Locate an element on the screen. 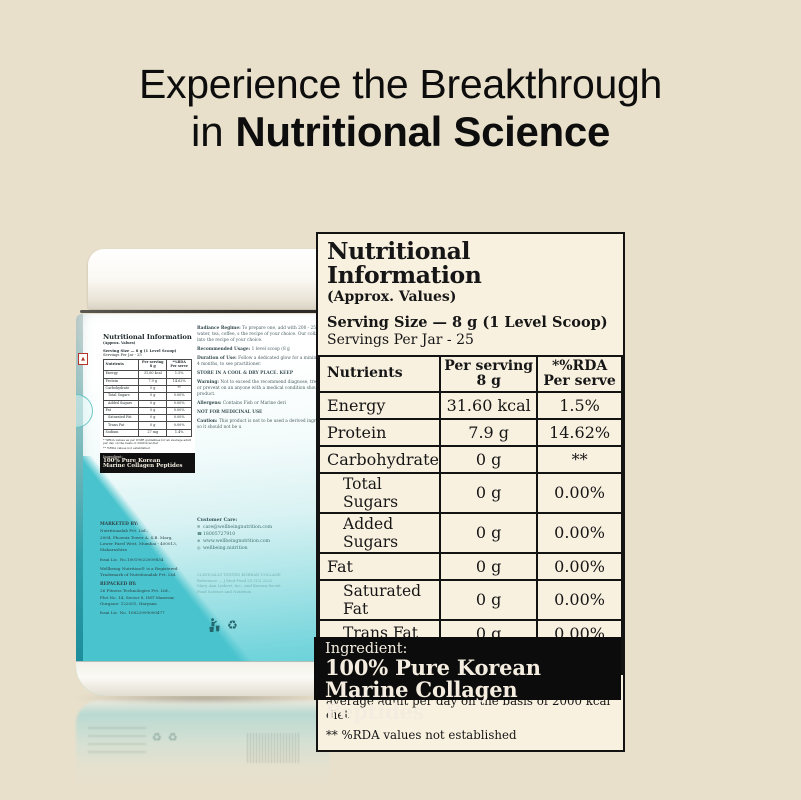 The height and width of the screenshot is (800, 801). trademark-line: Wellbeing Nutrition® is a Registered is located at coordinates (139, 569).